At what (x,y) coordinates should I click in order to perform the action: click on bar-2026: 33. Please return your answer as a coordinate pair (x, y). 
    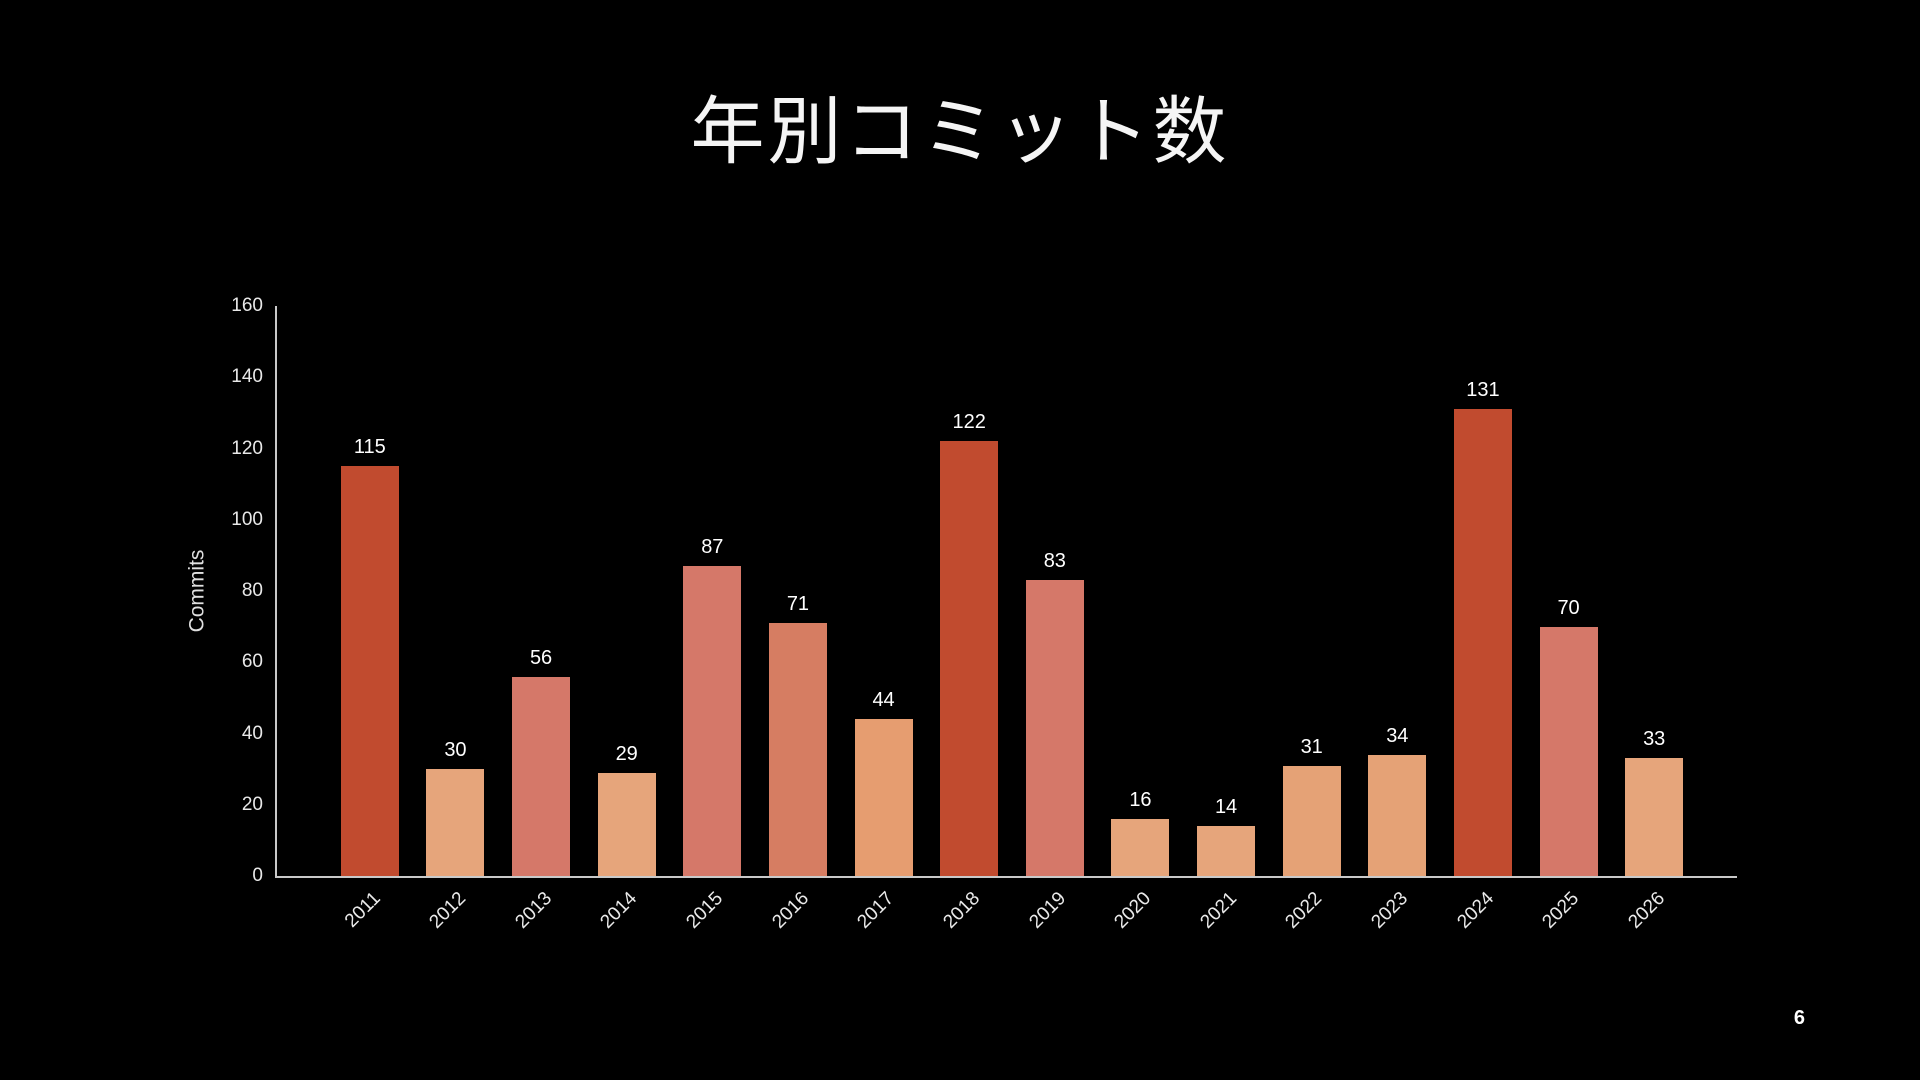
    Looking at the image, I should click on (1654, 802).